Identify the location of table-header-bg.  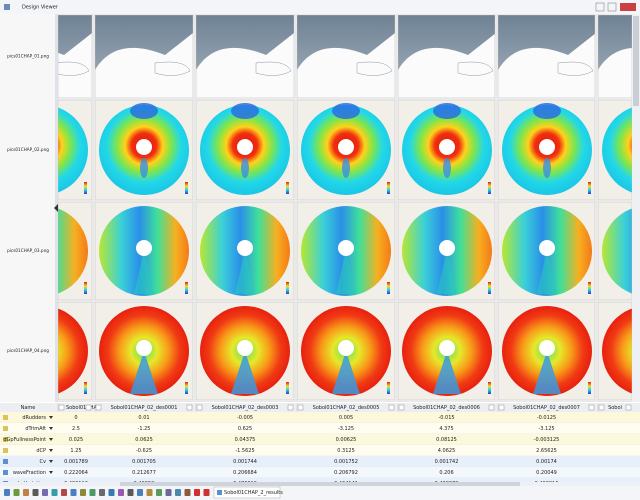
(320, 407).